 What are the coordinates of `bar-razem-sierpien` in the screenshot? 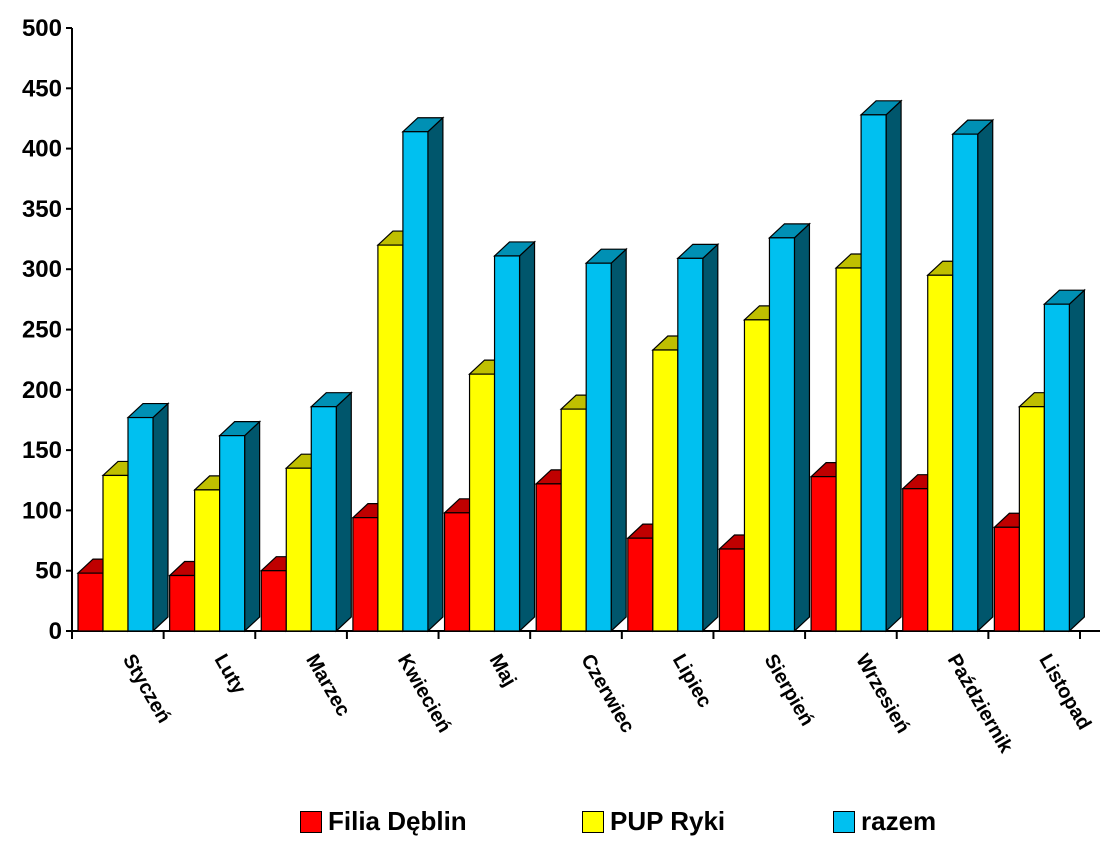 It's located at (789, 427).